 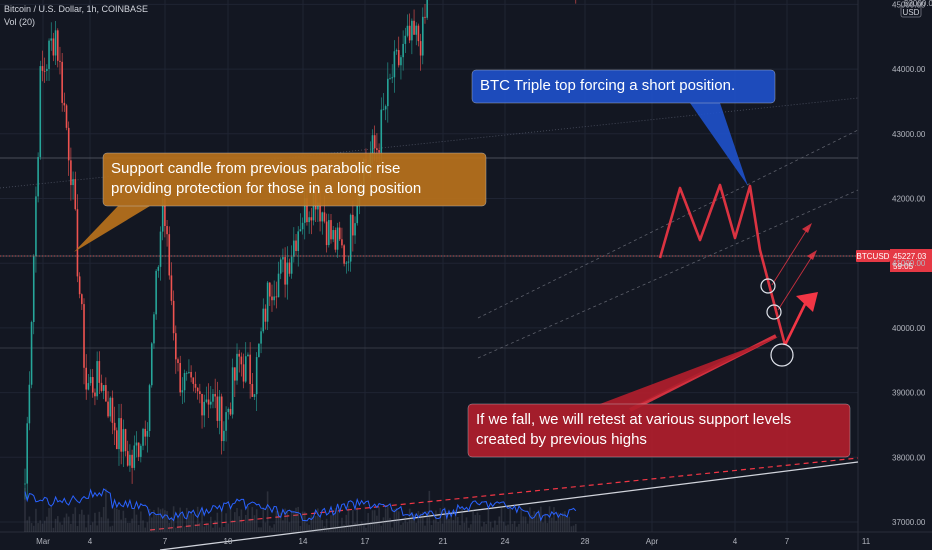 What do you see at coordinates (909, 457) in the screenshot?
I see `y-tick-label: 38000.00` at bounding box center [909, 457].